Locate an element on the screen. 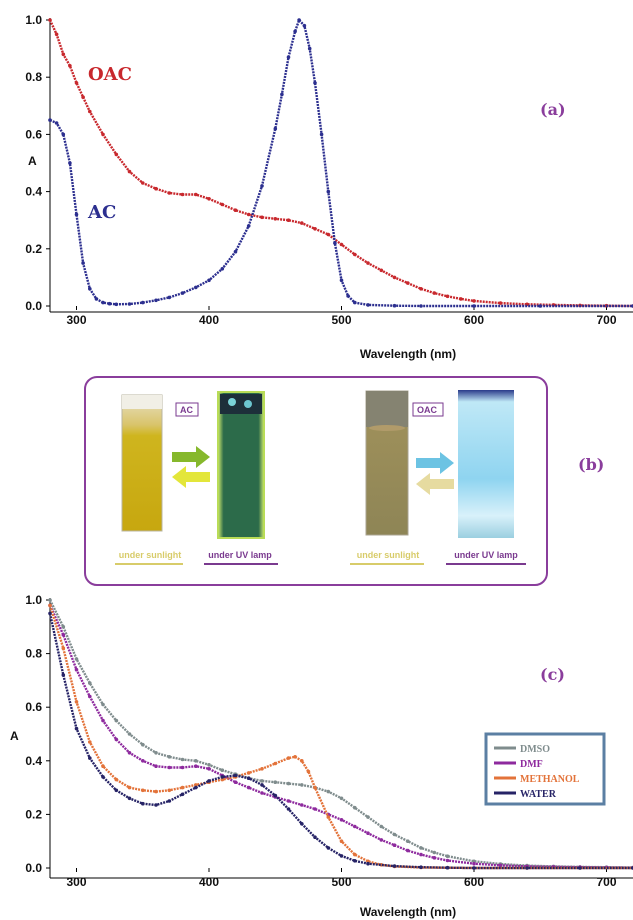 Image resolution: width=633 pixels, height=920 pixels. arrow-left-icon is located at coordinates (435, 484).